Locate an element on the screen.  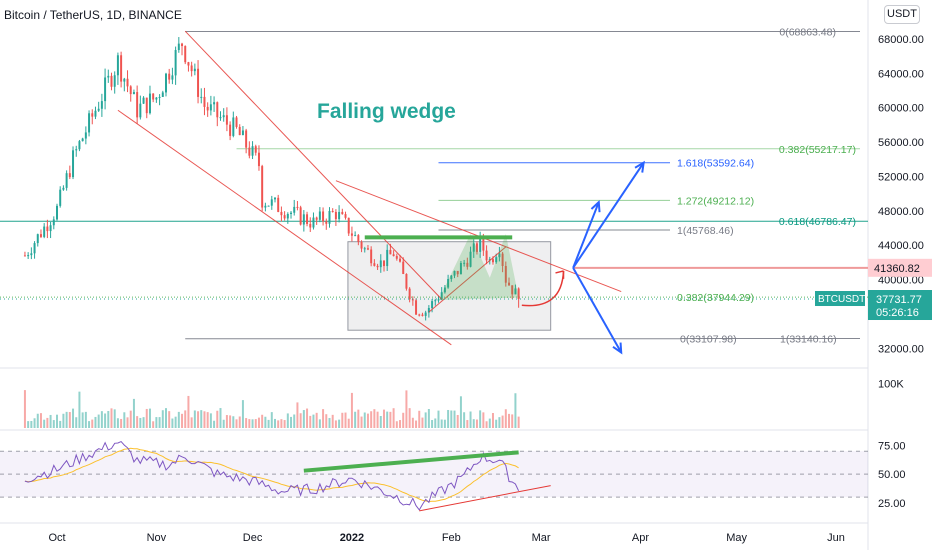
price-tick-label: 48000.00 is located at coordinates (901, 212).